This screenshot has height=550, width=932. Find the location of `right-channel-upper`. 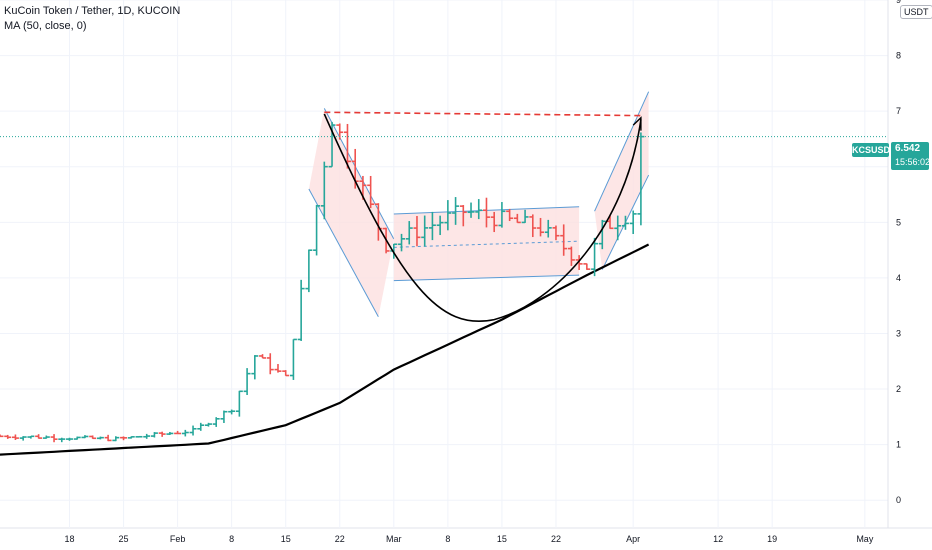

right-channel-upper is located at coordinates (622, 151).